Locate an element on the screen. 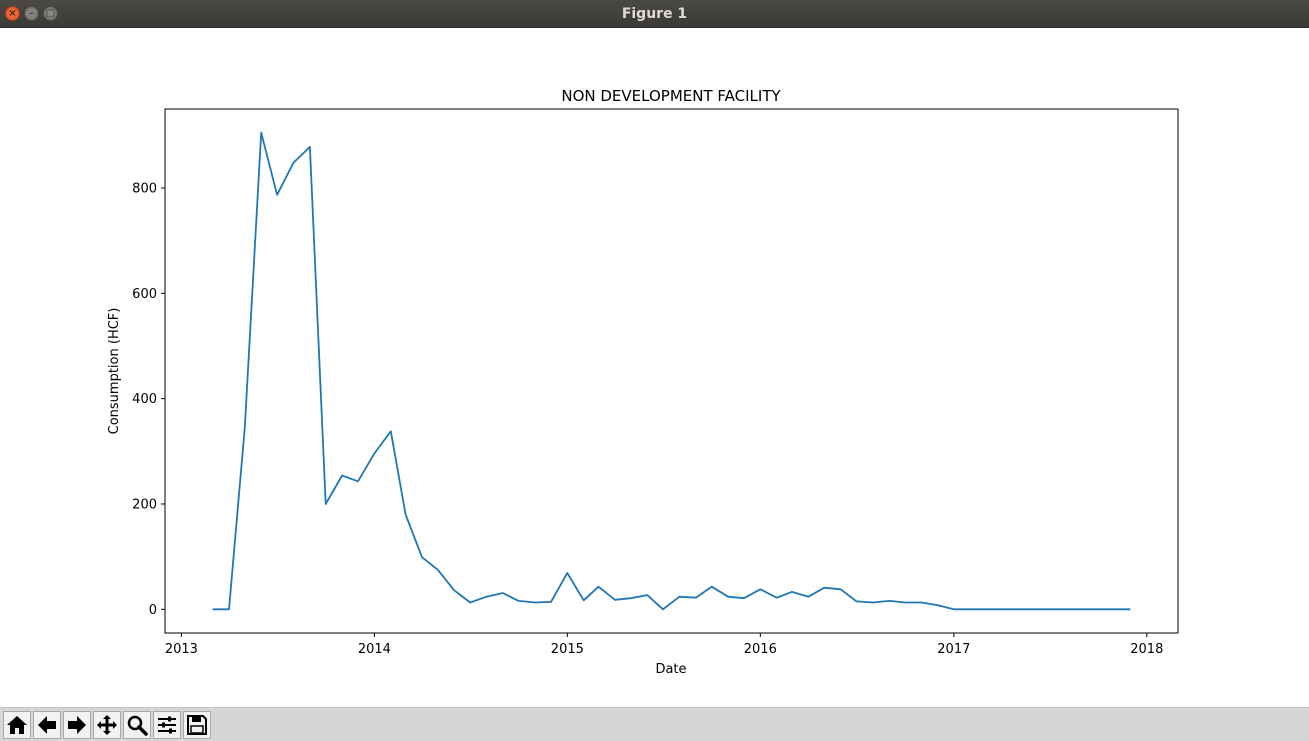 The image size is (1309, 741). y-axis: 0 200 400 600 800 is located at coordinates (148, 399).